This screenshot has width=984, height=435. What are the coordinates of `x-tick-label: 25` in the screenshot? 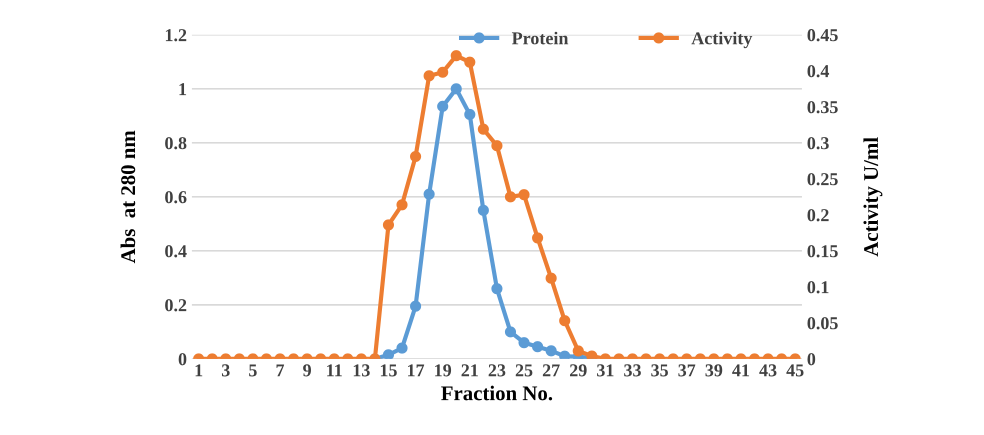 It's located at (524, 370).